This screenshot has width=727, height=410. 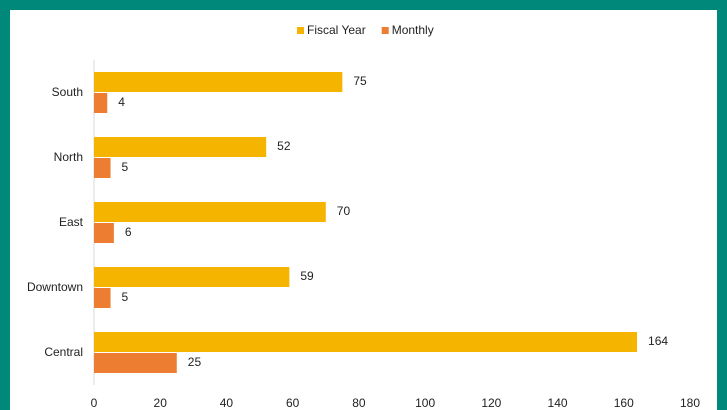 I want to click on x-tick-label: 60, so click(x=293, y=403).